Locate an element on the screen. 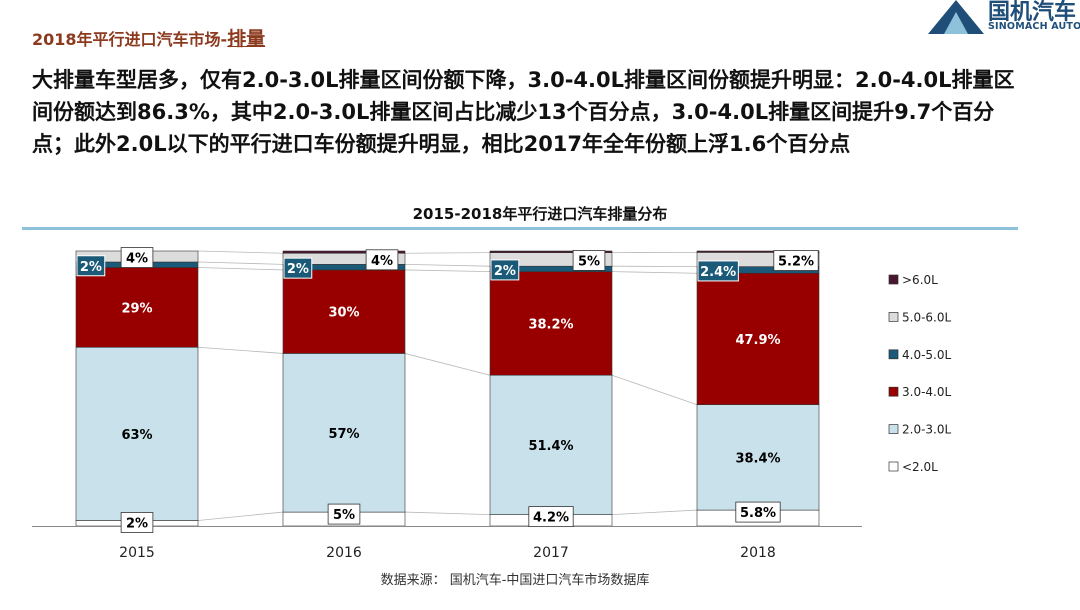 The height and width of the screenshot is (610, 1080). data-label-lt-20l-2018: 5.8% is located at coordinates (758, 513).